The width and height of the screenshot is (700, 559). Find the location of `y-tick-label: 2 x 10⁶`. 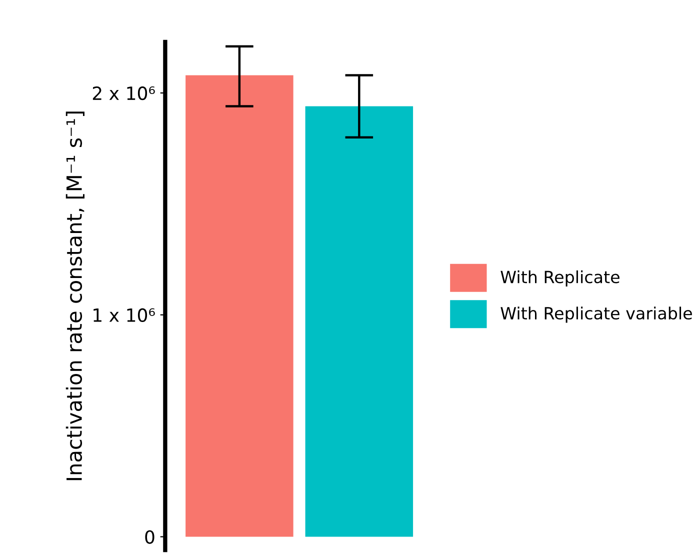

y-tick-label: 2 x 10⁶ is located at coordinates (123, 93).